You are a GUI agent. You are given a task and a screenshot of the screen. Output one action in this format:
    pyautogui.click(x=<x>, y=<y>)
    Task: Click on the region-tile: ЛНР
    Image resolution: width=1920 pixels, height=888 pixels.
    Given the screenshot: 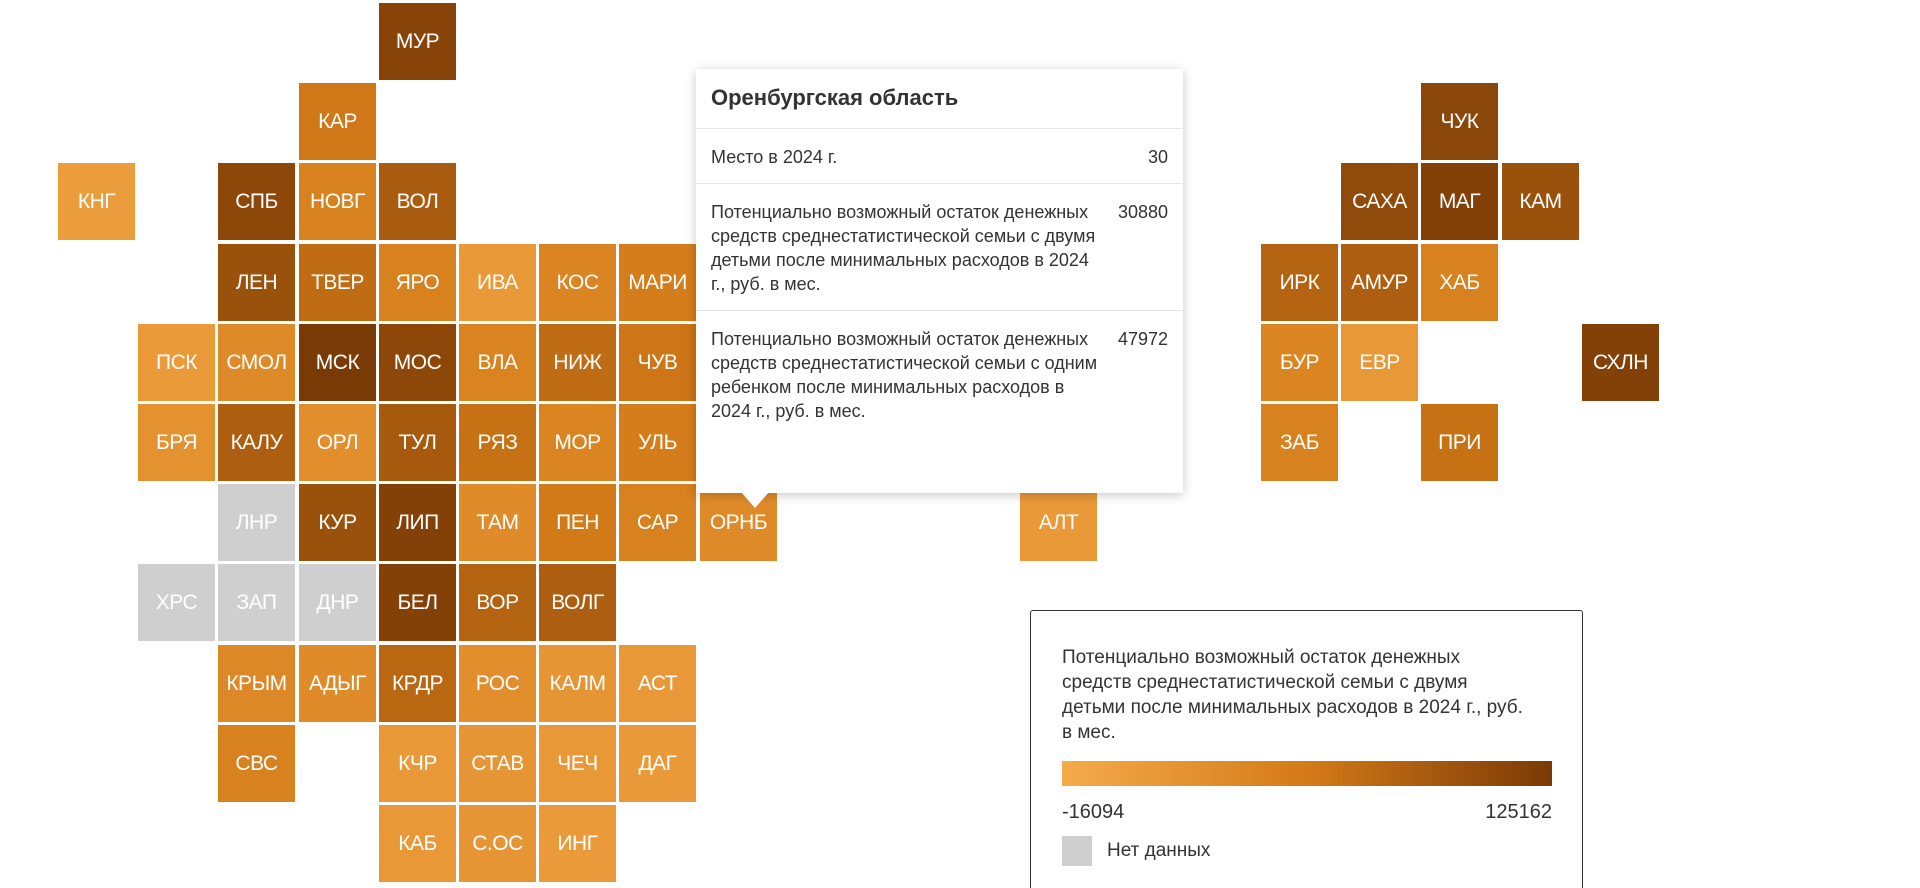 What is the action you would take?
    pyautogui.click(x=256, y=522)
    